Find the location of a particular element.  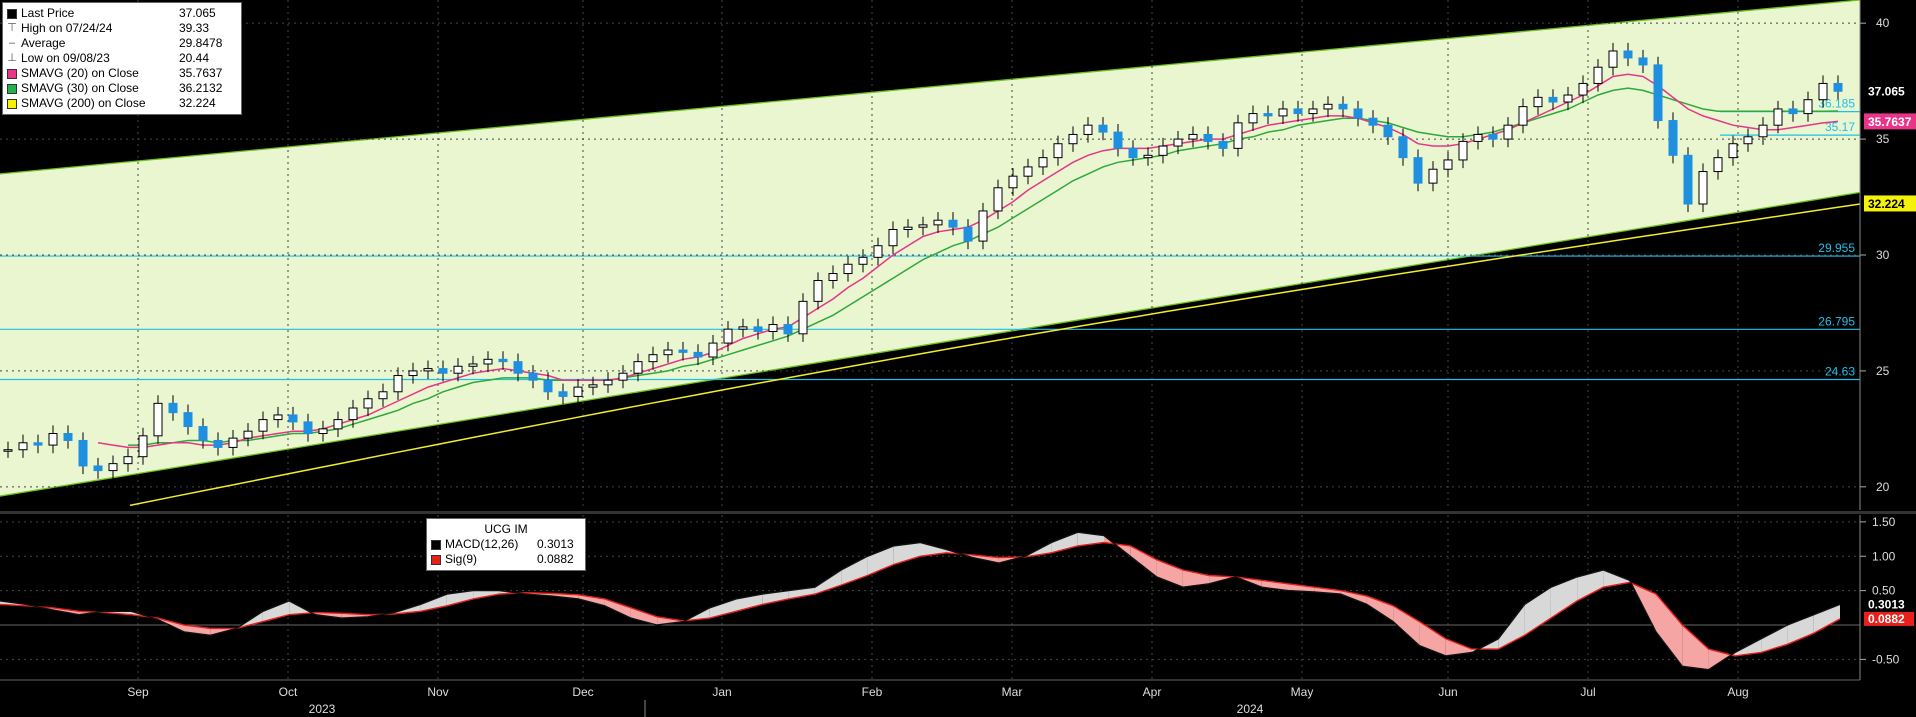

legend-value: 39.33 is located at coordinates (194, 28).